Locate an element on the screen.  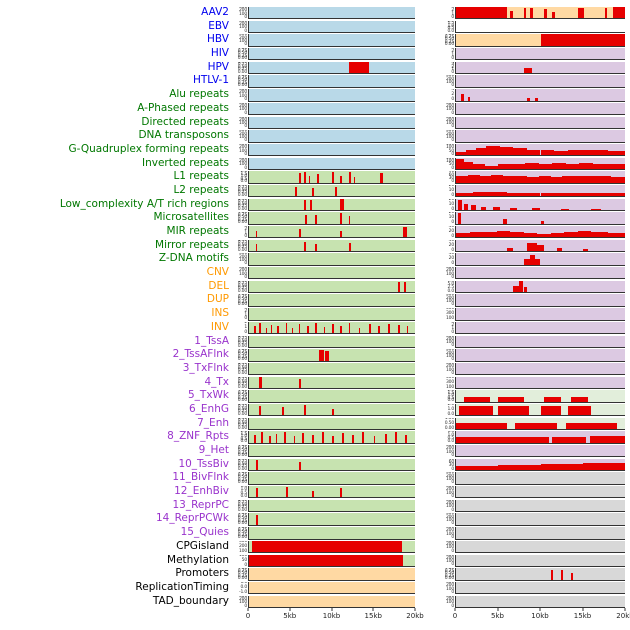
y-axis-right: 300 200 100 0 is located at coordinates (448, 561).